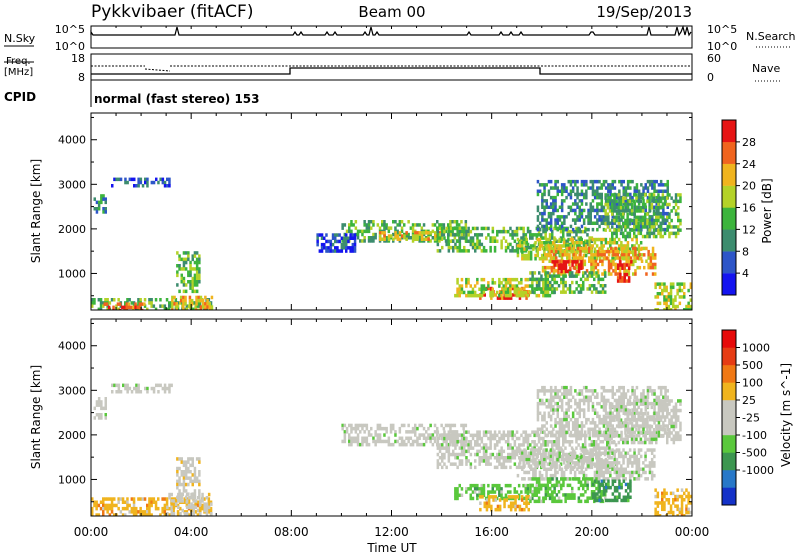  What do you see at coordinates (72, 273) in the screenshot?
I see `power-ytick-0: 1000` at bounding box center [72, 273].